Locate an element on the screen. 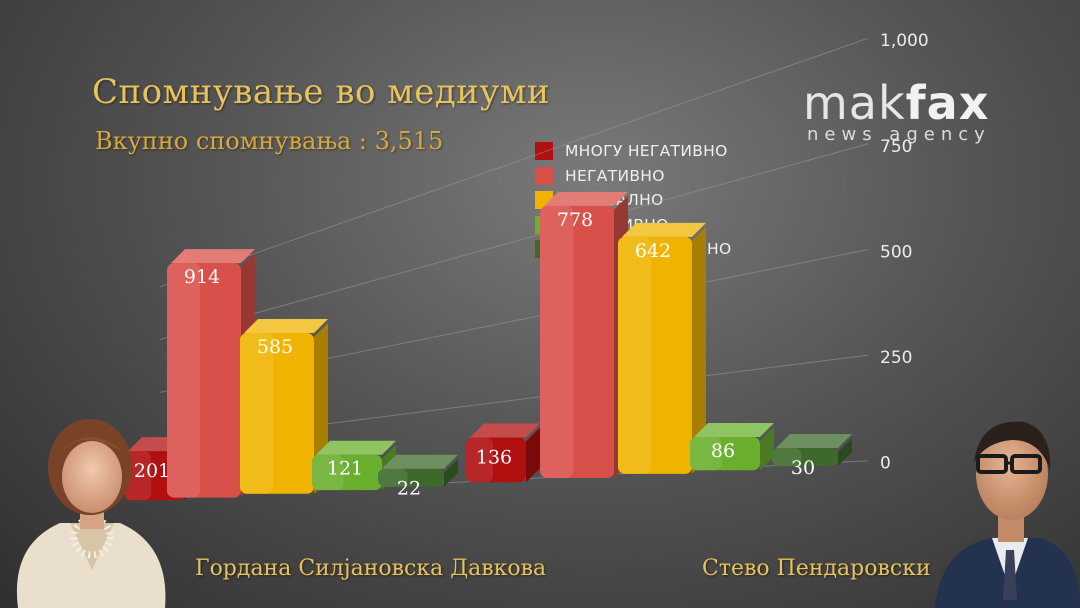 Image resolution: width=1080 pixels, height=608 pixels. candidate-name-1: Гордана Силјановска Давкова is located at coordinates (371, 568).